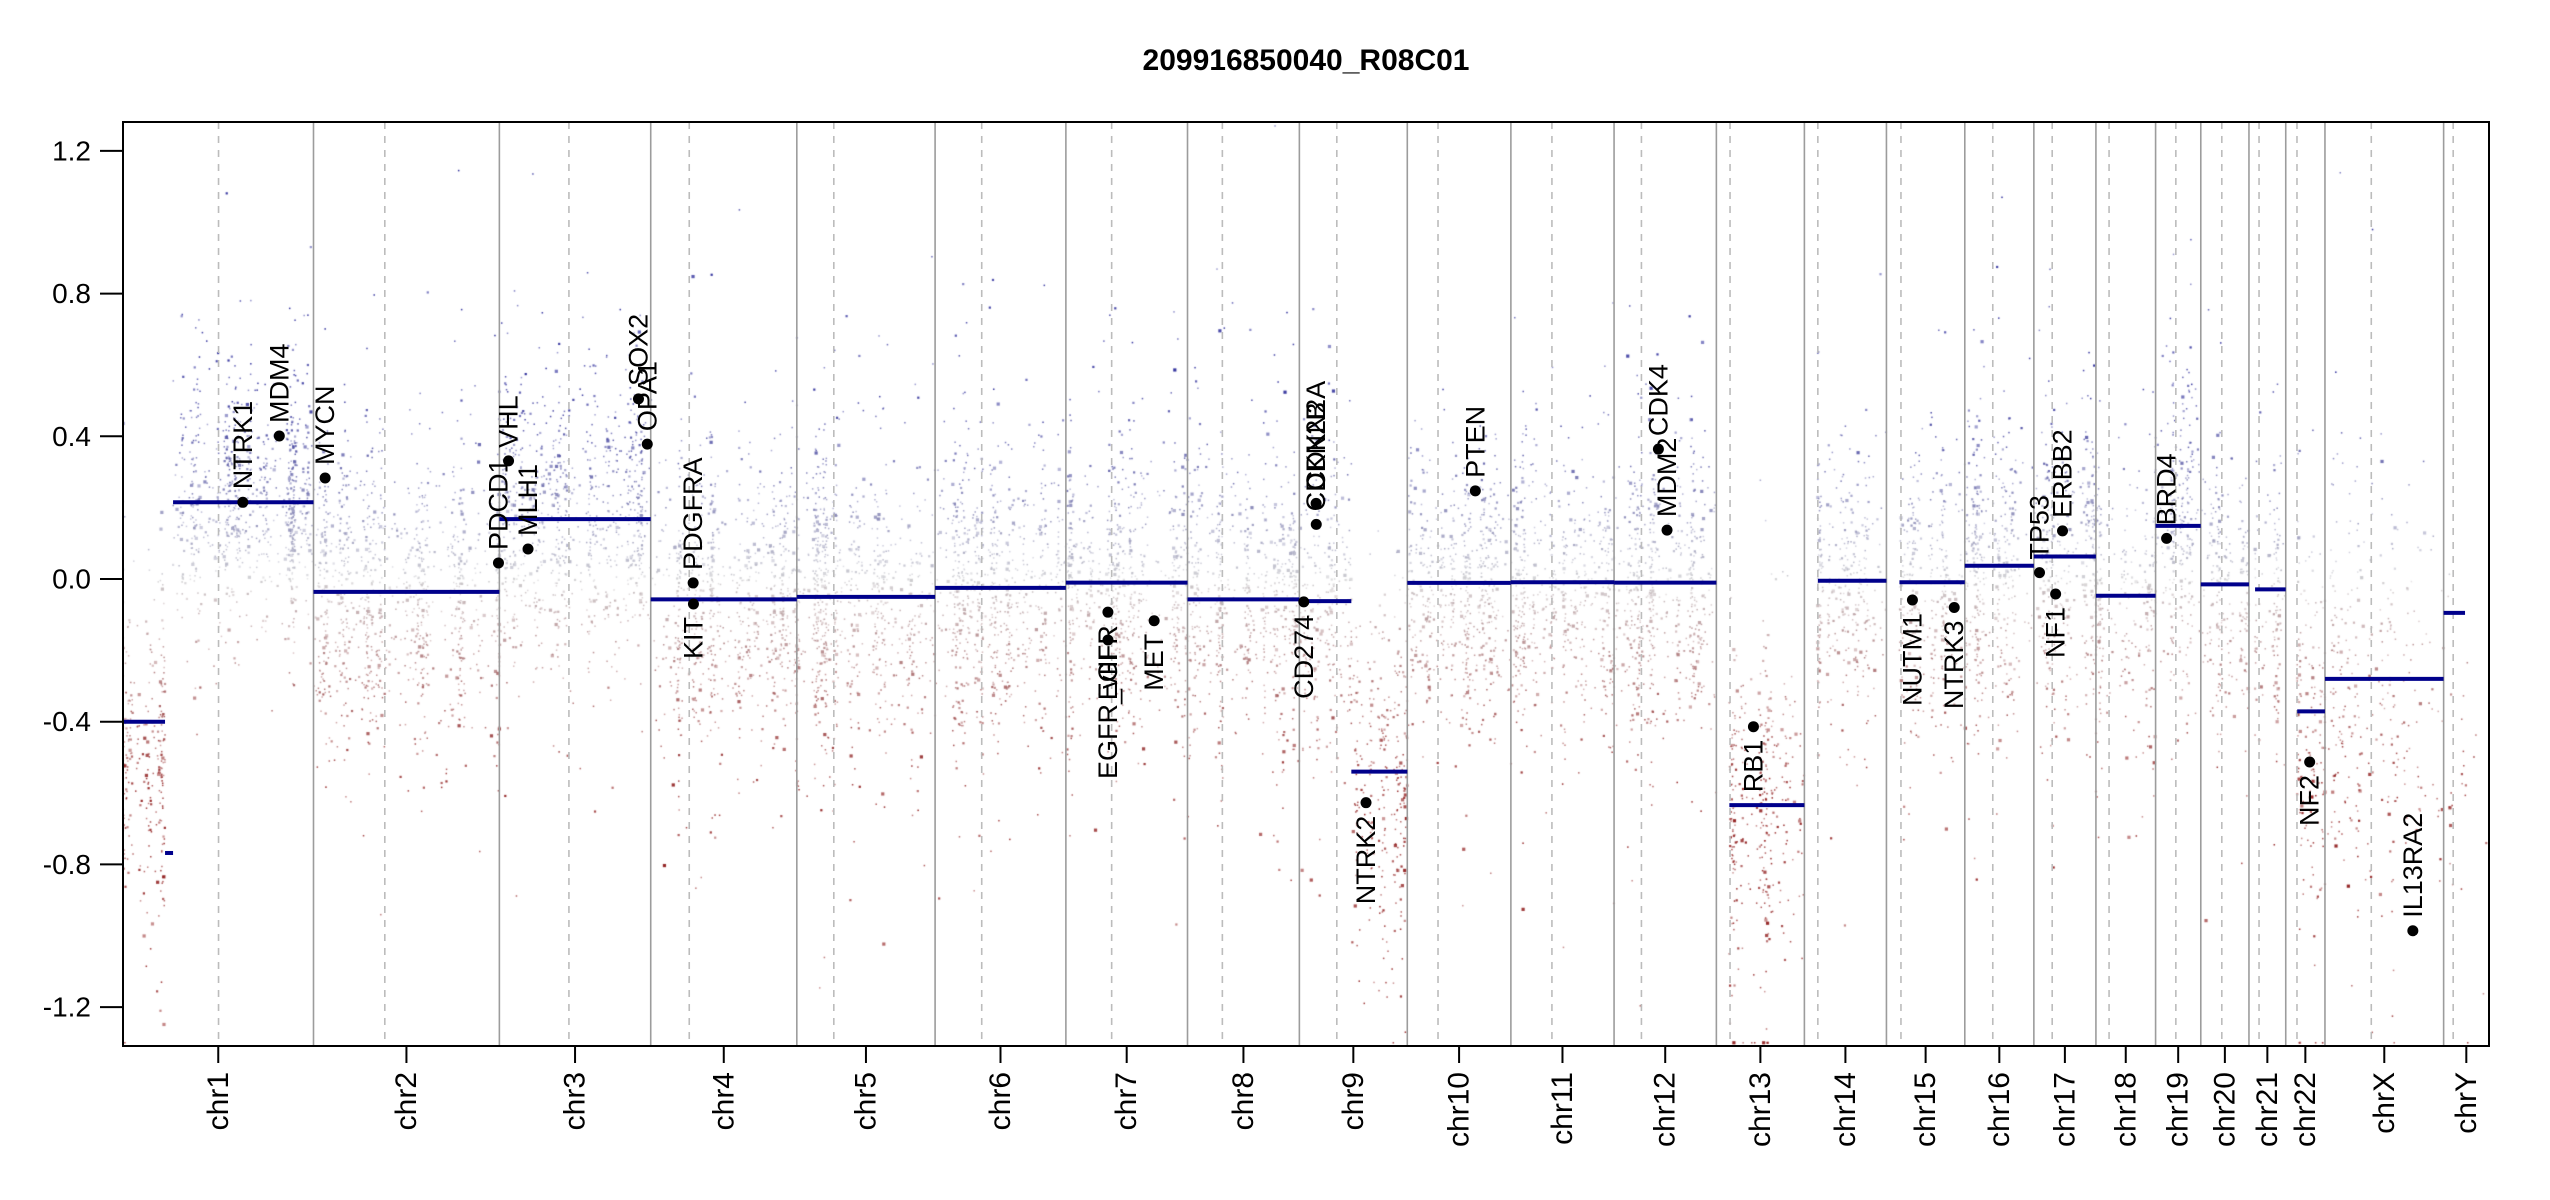  Describe the element at coordinates (1126, 1101) in the screenshot. I see `chromosome-label-chr7: chr7` at that location.